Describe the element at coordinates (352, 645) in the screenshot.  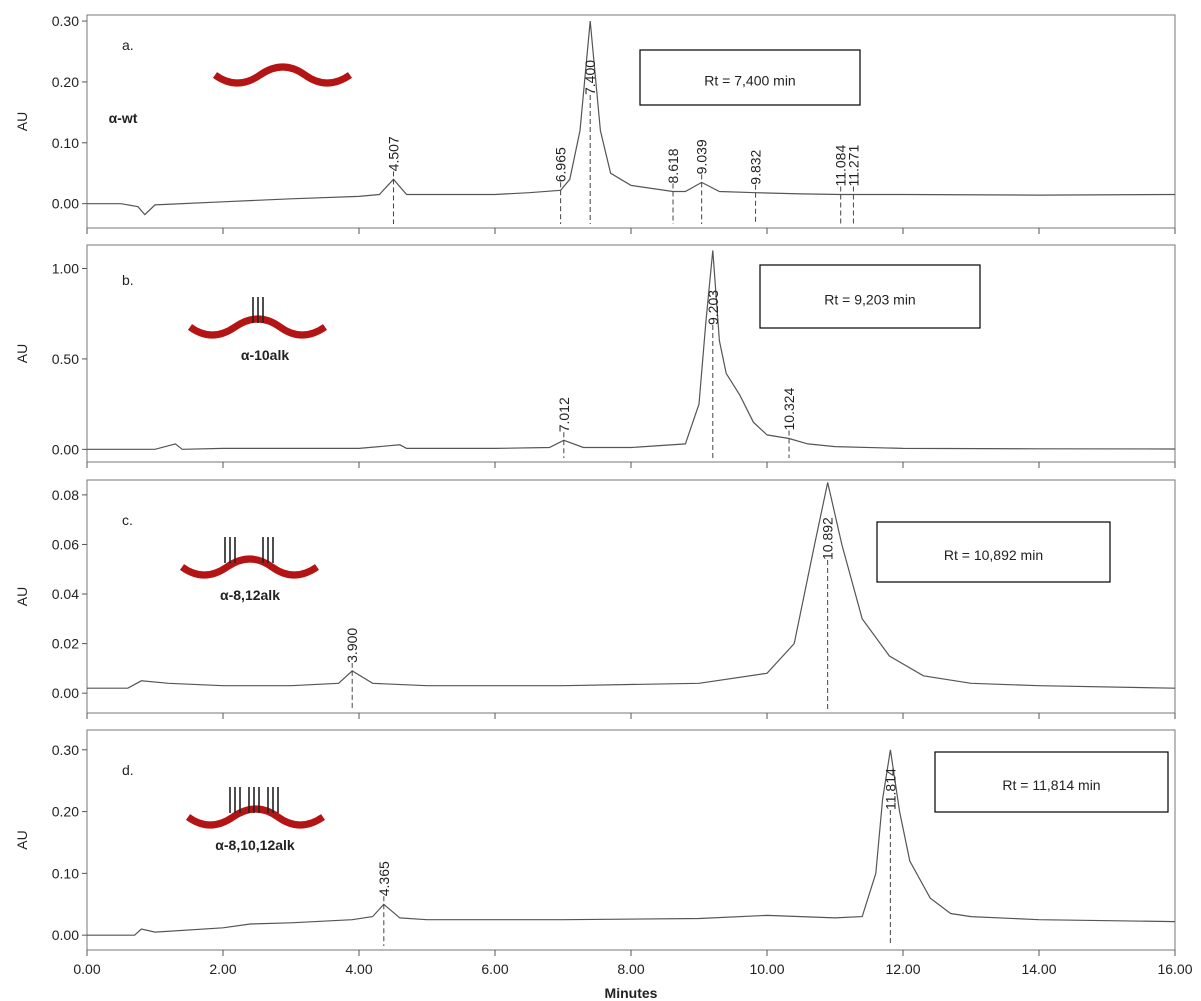
I see `peak-label: 3.900` at that location.